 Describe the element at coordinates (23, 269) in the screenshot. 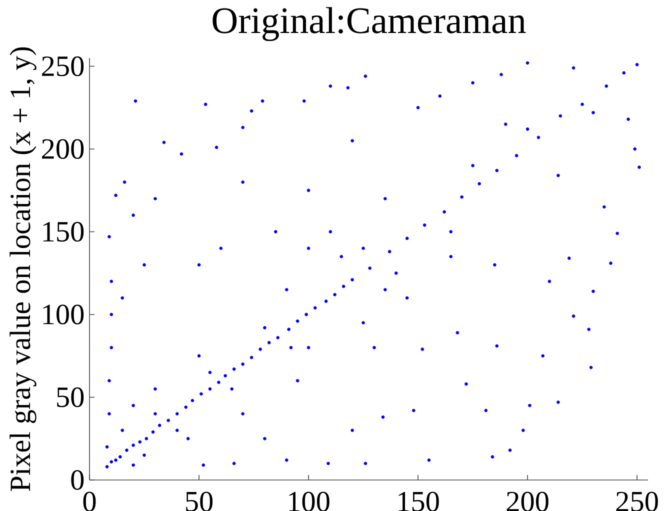

I see `y-axis-title: Pixel gray value on location (x + 1, y)` at that location.